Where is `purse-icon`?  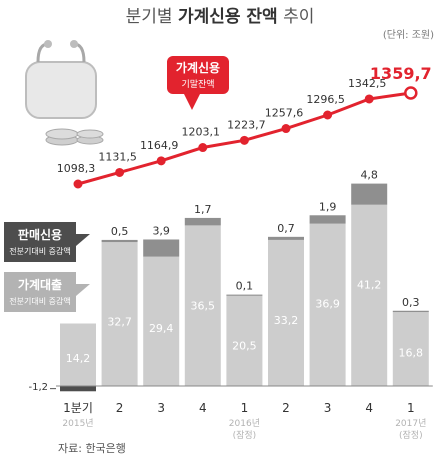 purse-icon is located at coordinates (64, 93).